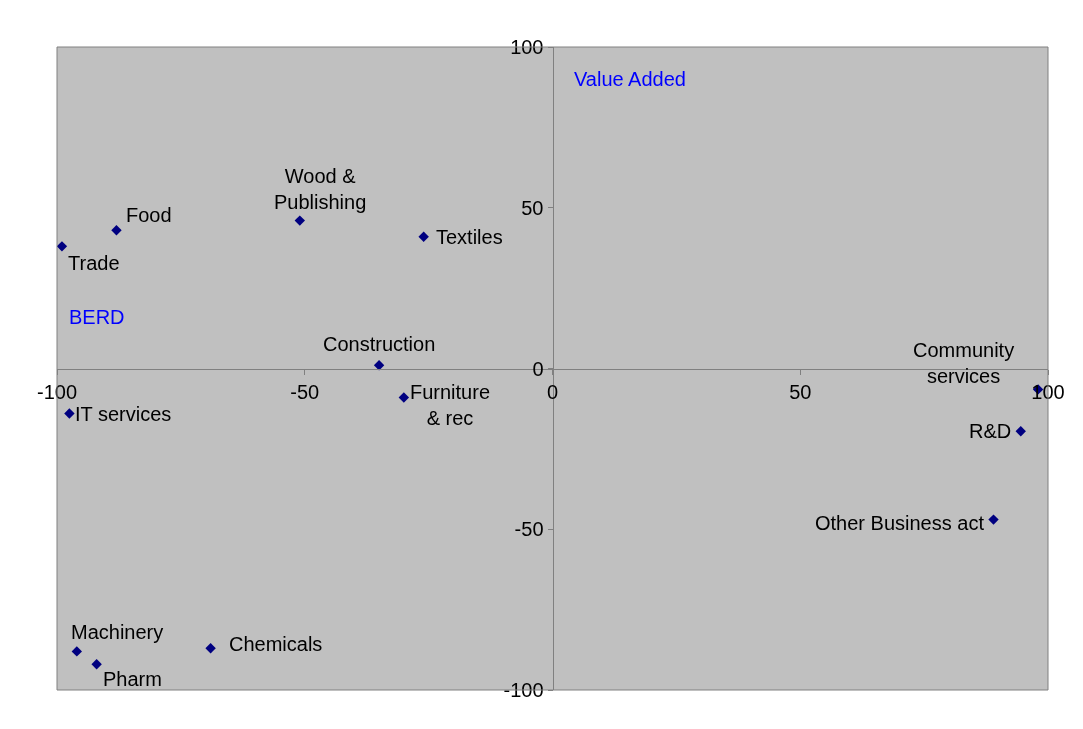 The height and width of the screenshot is (729, 1083). Describe the element at coordinates (964, 363) in the screenshot. I see `annotation: Community services` at that location.